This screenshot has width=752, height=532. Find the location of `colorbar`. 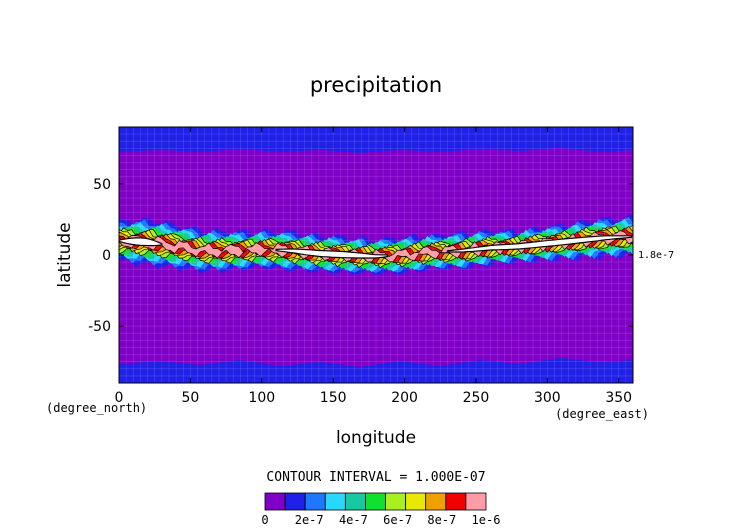

colorbar is located at coordinates (375, 501).